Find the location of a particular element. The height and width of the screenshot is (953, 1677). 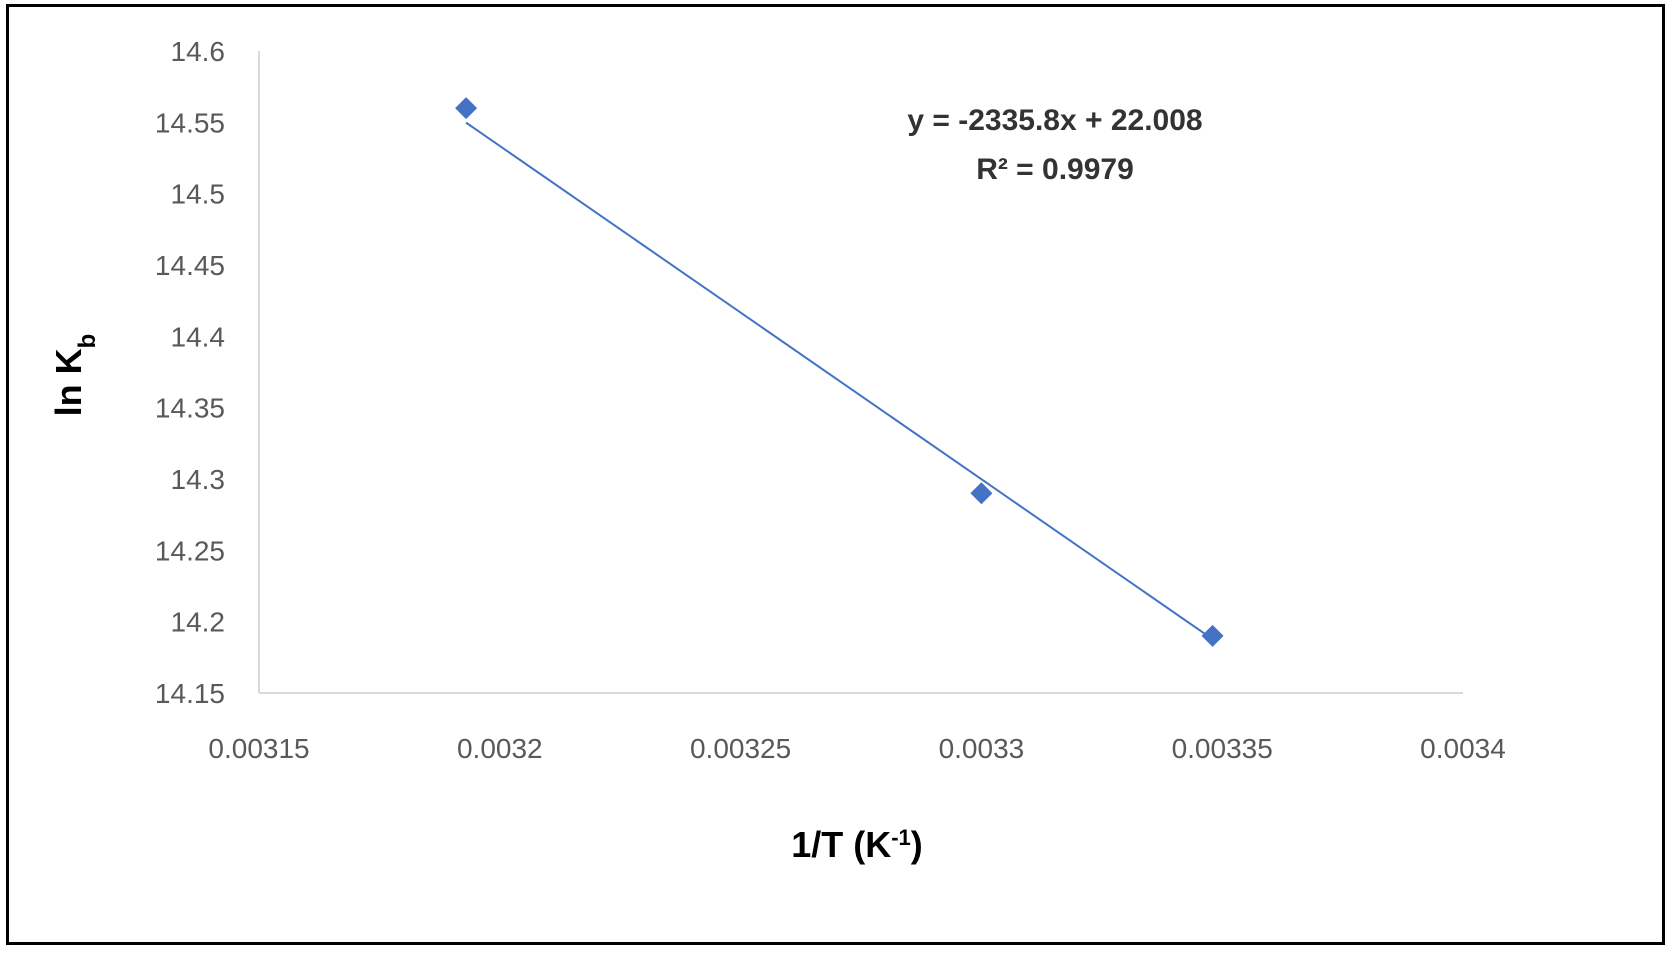

x-tick-label: 0.0034 is located at coordinates (1463, 748).